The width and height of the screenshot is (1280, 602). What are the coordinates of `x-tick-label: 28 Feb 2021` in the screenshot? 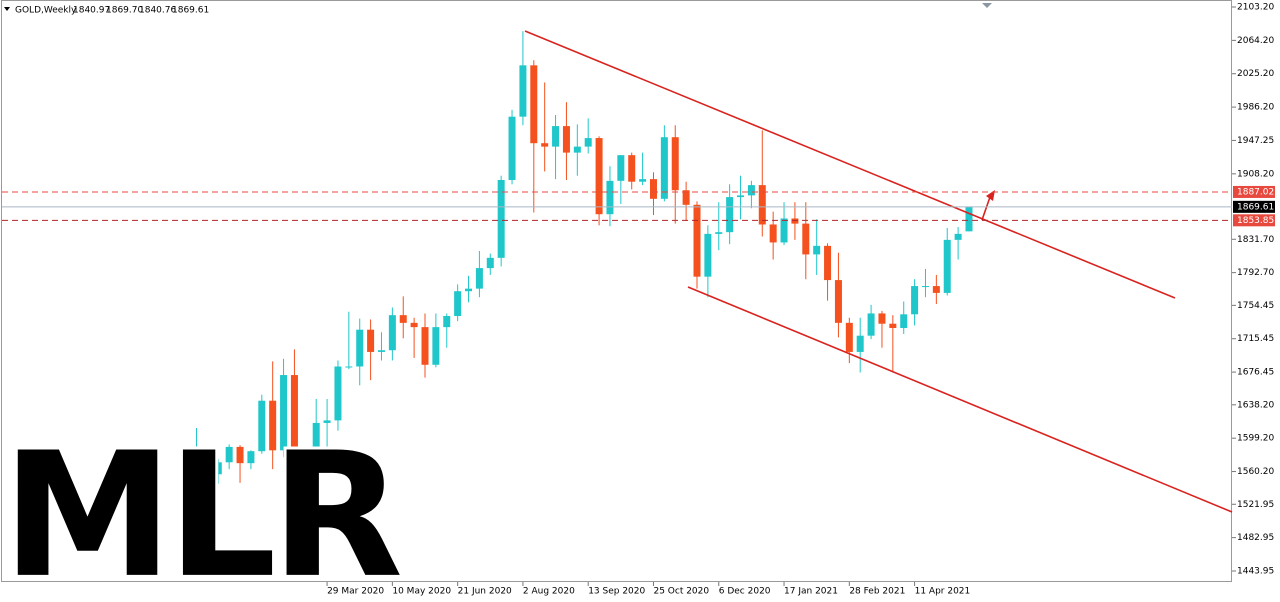 It's located at (877, 592).